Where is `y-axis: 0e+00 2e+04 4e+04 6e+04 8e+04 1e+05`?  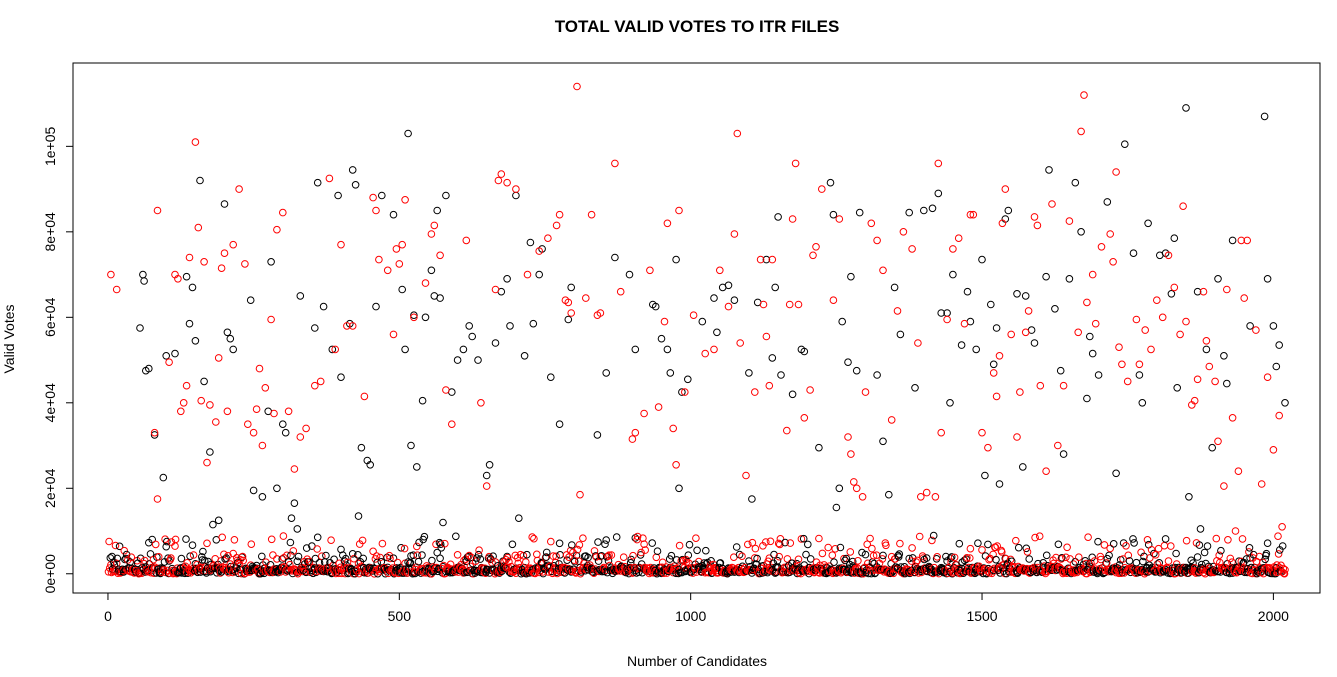 y-axis: 0e+00 2e+04 4e+04 6e+04 8e+04 1e+05 is located at coordinates (57, 359).